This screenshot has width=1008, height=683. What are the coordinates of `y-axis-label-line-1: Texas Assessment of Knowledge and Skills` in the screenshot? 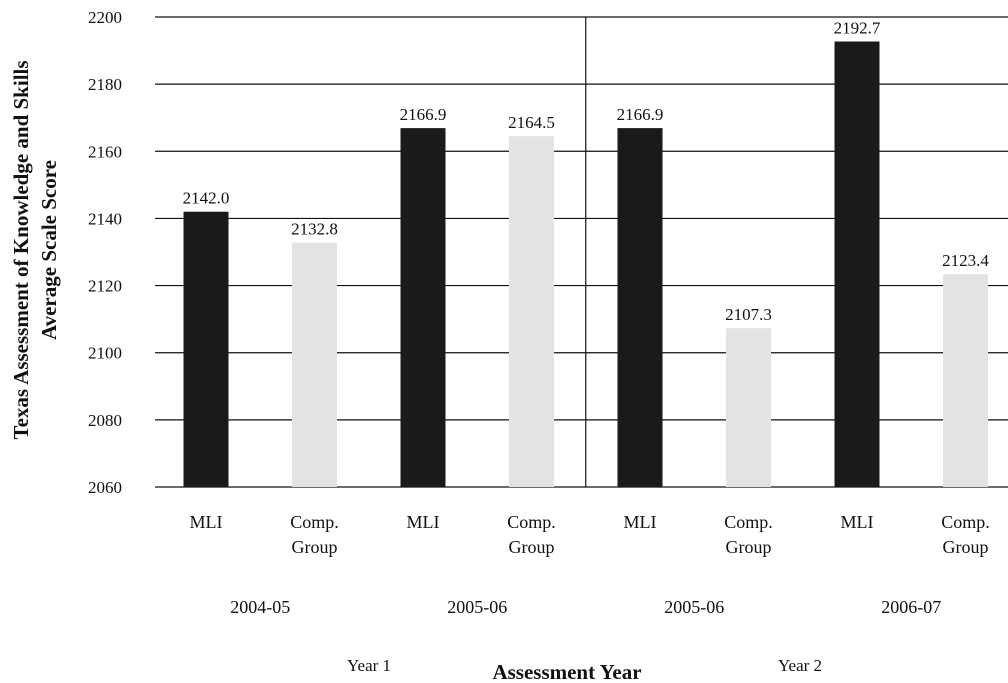 It's located at (21, 249).